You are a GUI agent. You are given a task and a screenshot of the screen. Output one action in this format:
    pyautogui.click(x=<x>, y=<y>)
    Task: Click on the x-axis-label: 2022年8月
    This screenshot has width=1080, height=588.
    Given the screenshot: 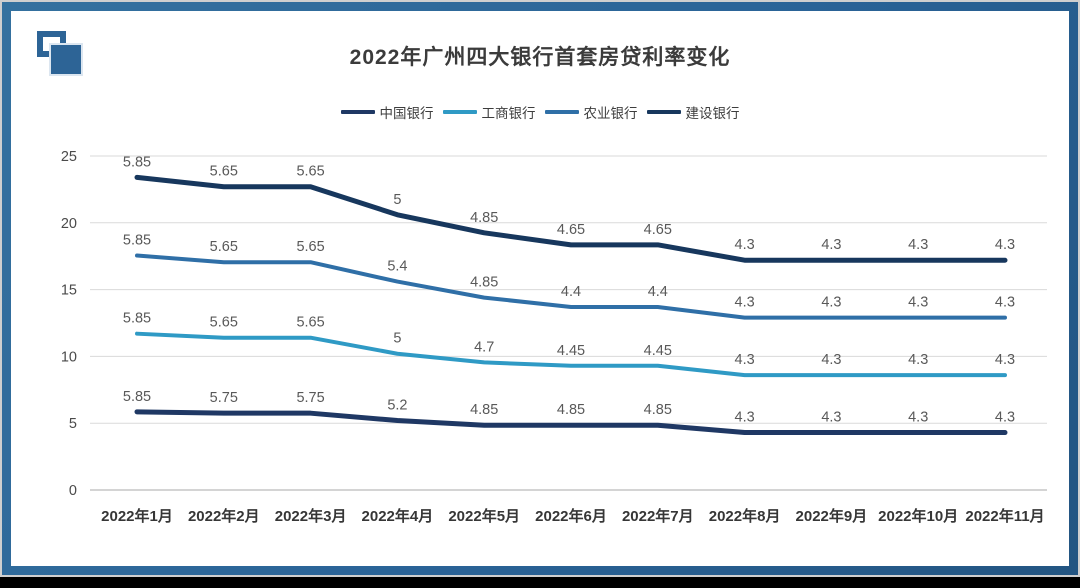 What is the action you would take?
    pyautogui.click(x=745, y=516)
    